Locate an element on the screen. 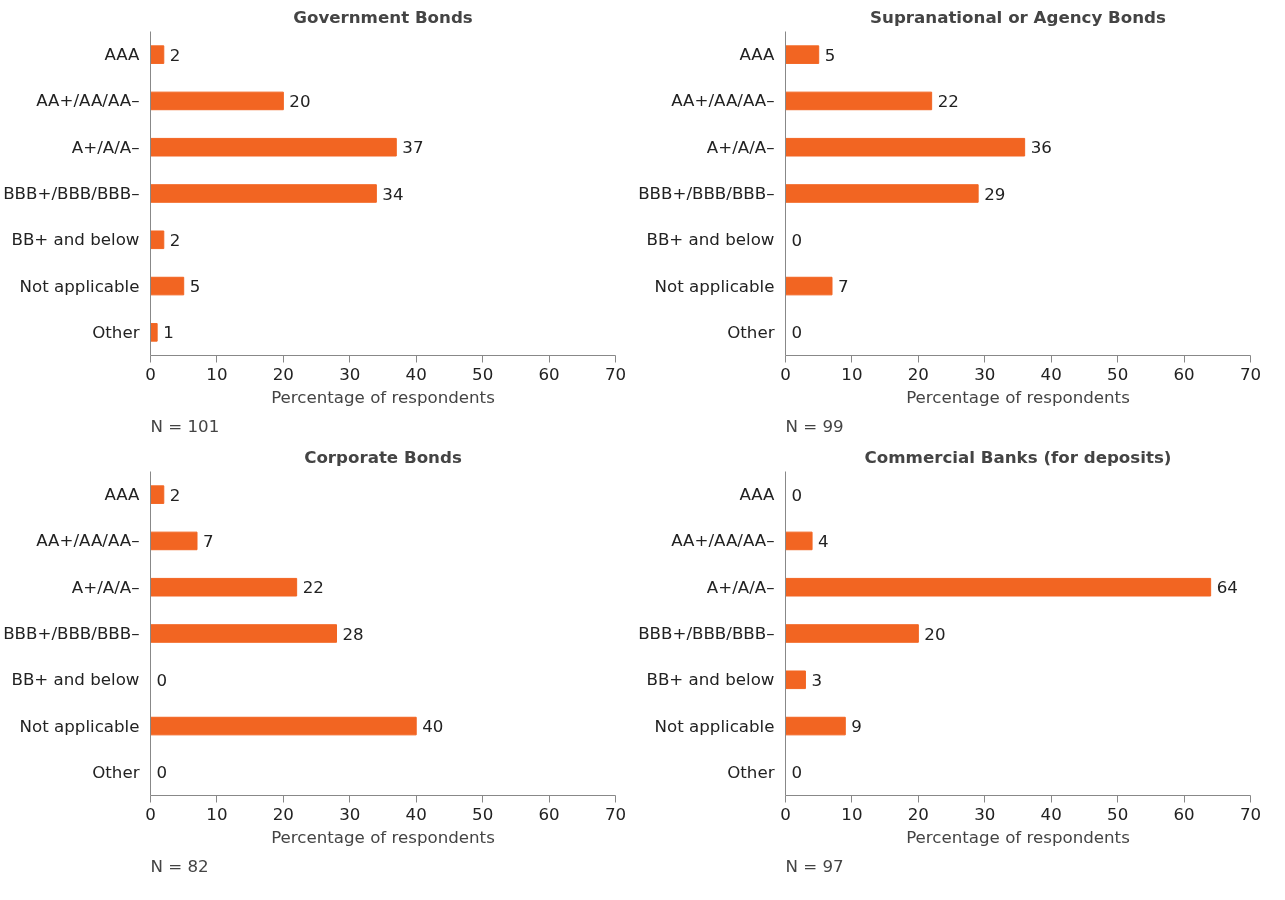  data-label: 3 is located at coordinates (817, 680).